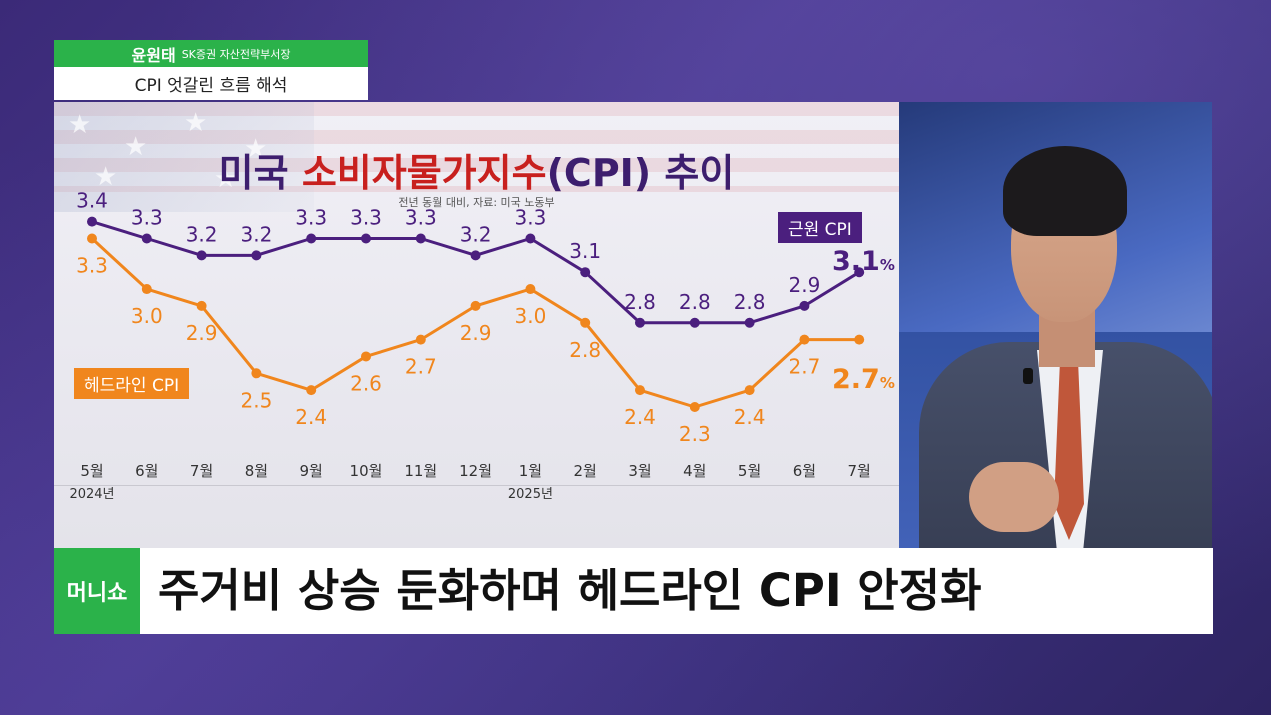 The image size is (1271, 715). I want to click on x-tick-label: 6월, so click(804, 471).